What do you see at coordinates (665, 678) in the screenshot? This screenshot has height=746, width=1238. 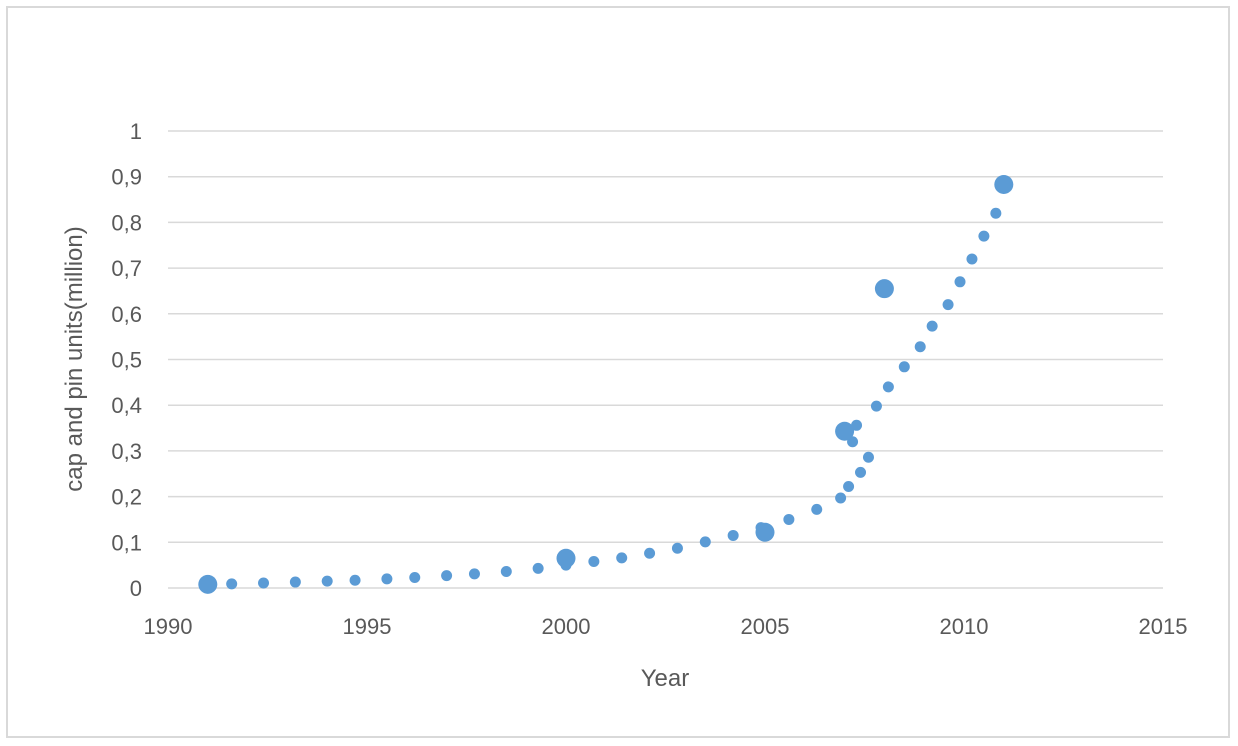 I see `x-axis-title: Year` at bounding box center [665, 678].